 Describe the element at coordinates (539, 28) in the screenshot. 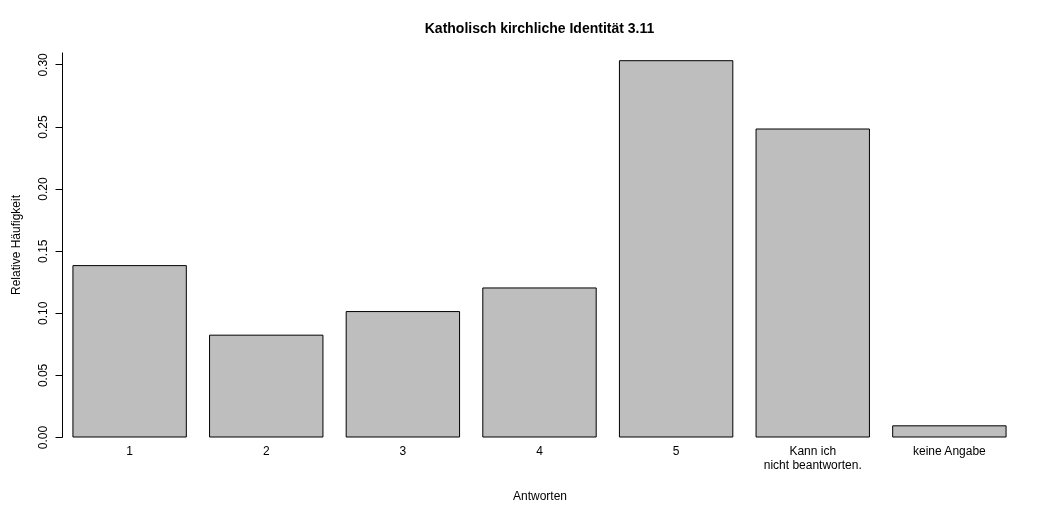

I see `chart-title: Katholisch kirchliche Identität 3.11` at that location.